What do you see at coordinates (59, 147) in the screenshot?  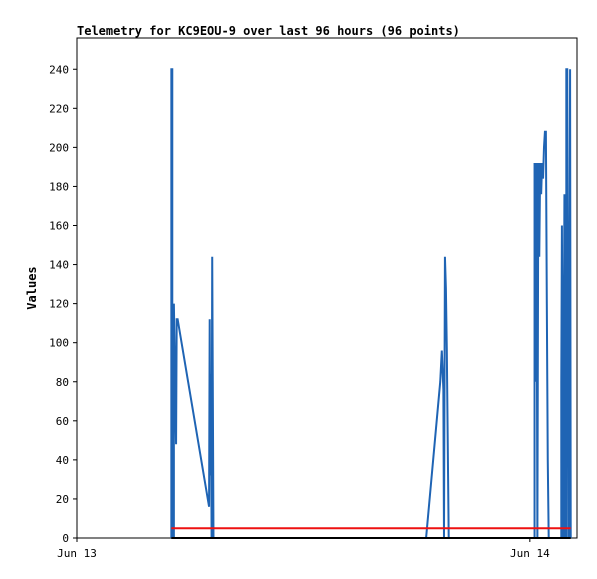 I see `y-tick-label: 200` at bounding box center [59, 147].